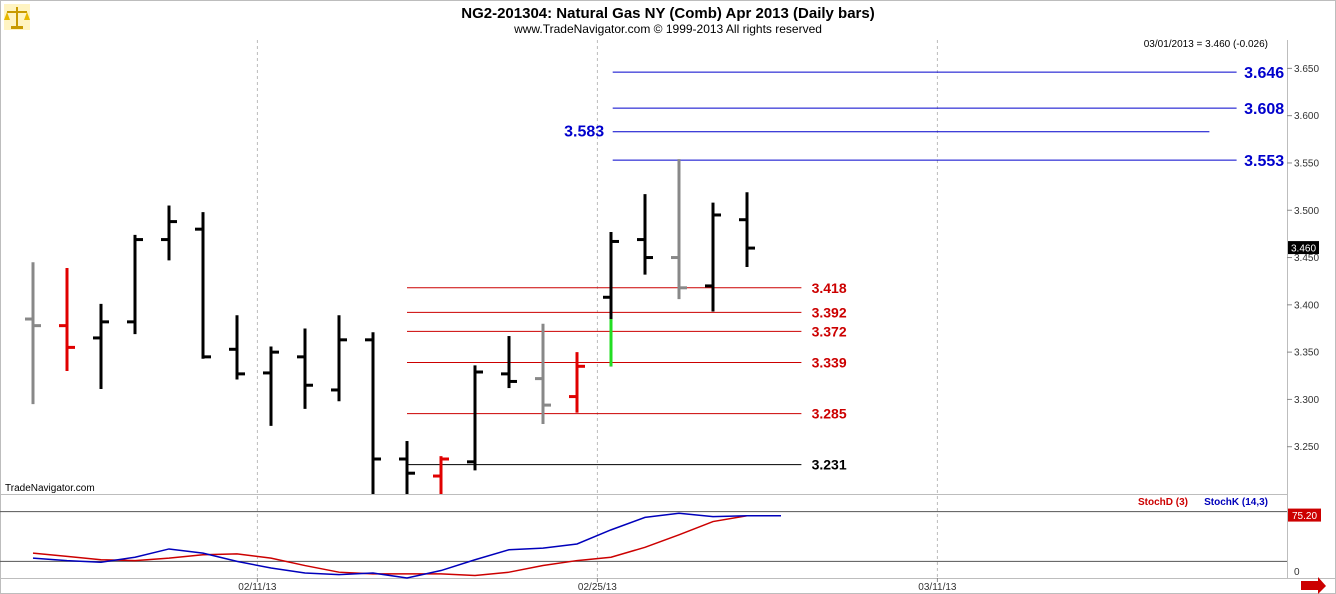  I want to click on stoch-last-badge, so click(1304, 515).